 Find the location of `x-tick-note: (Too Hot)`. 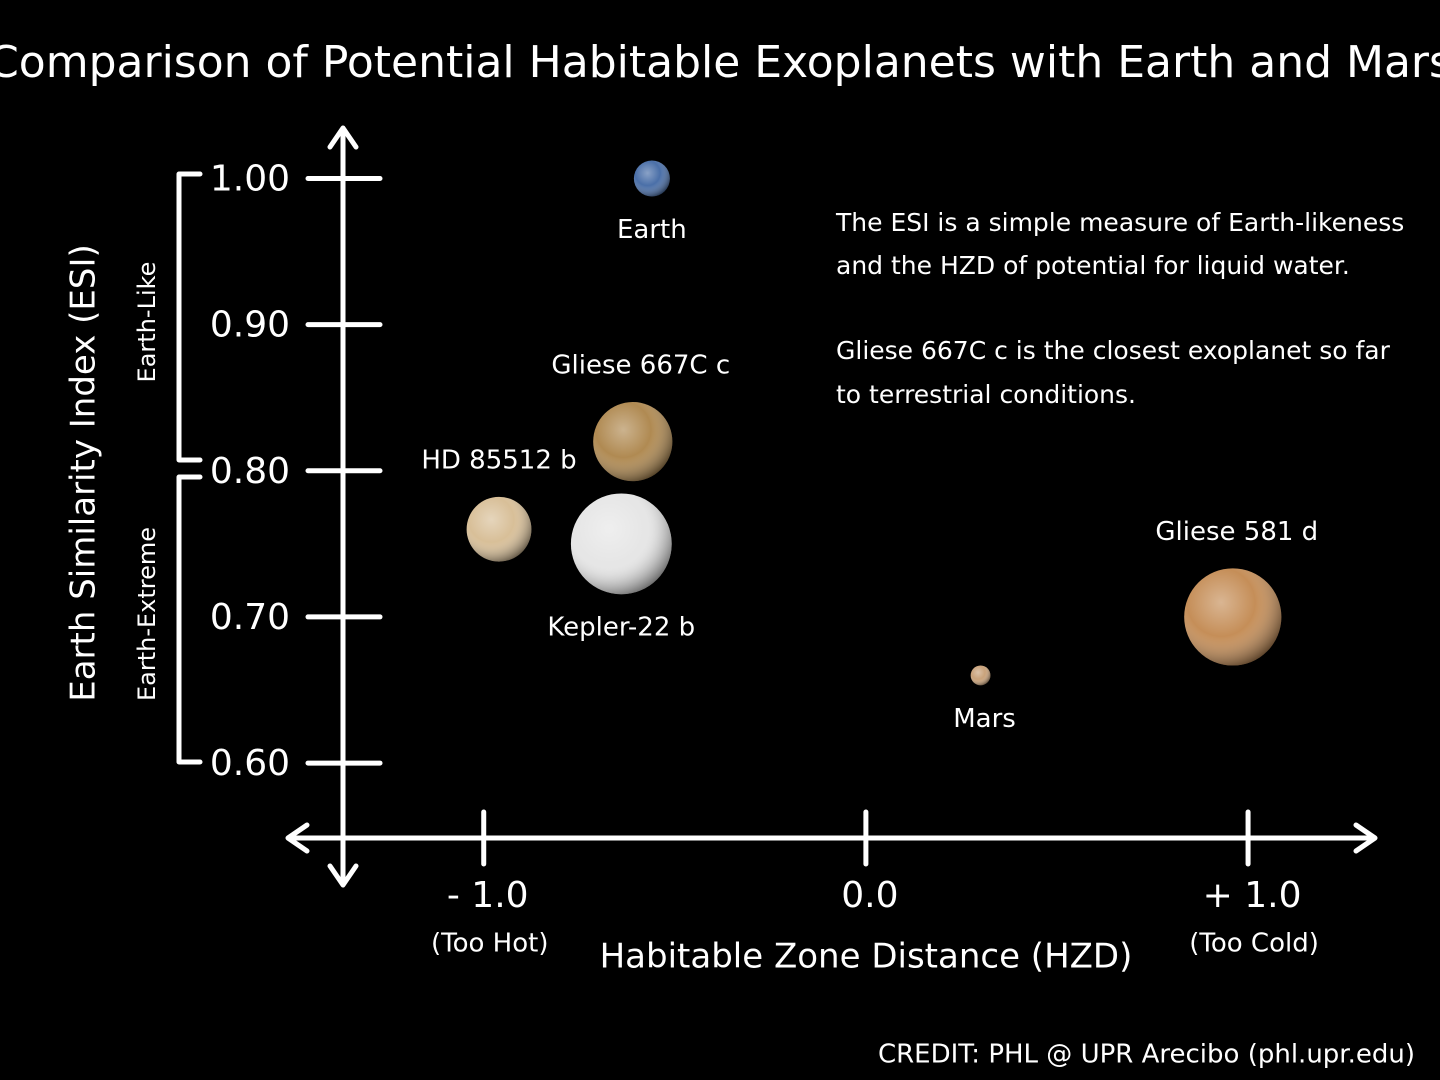

x-tick-note: (Too Hot) is located at coordinates (489, 944).